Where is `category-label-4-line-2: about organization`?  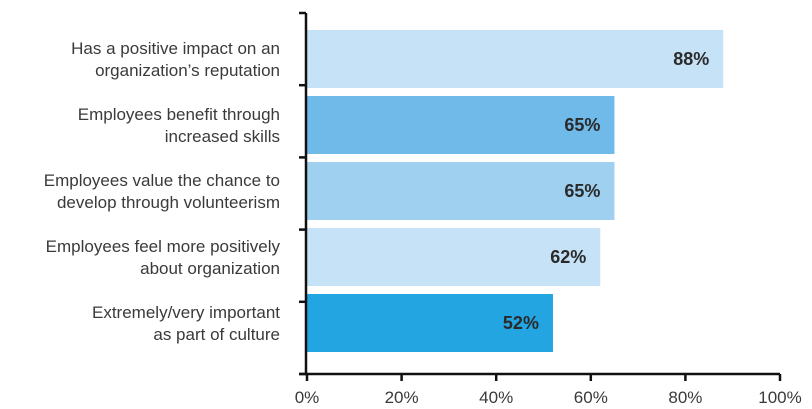 category-label-4-line-2: about organization is located at coordinates (210, 268).